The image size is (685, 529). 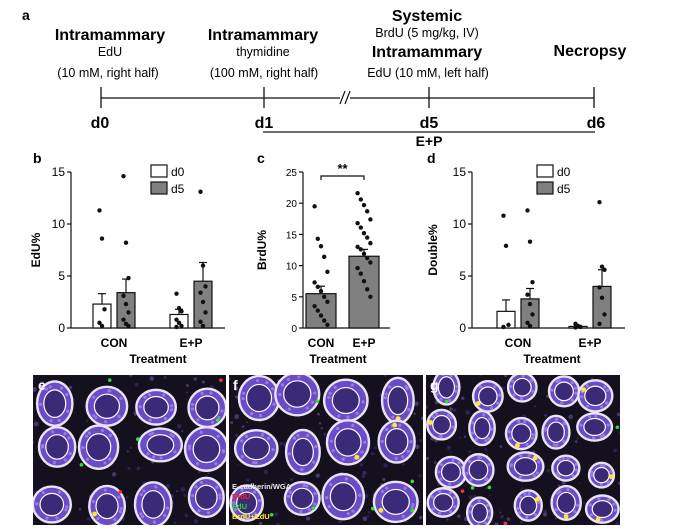 What do you see at coordinates (157, 359) in the screenshot?
I see `x-axis-label: Treatment` at bounding box center [157, 359].